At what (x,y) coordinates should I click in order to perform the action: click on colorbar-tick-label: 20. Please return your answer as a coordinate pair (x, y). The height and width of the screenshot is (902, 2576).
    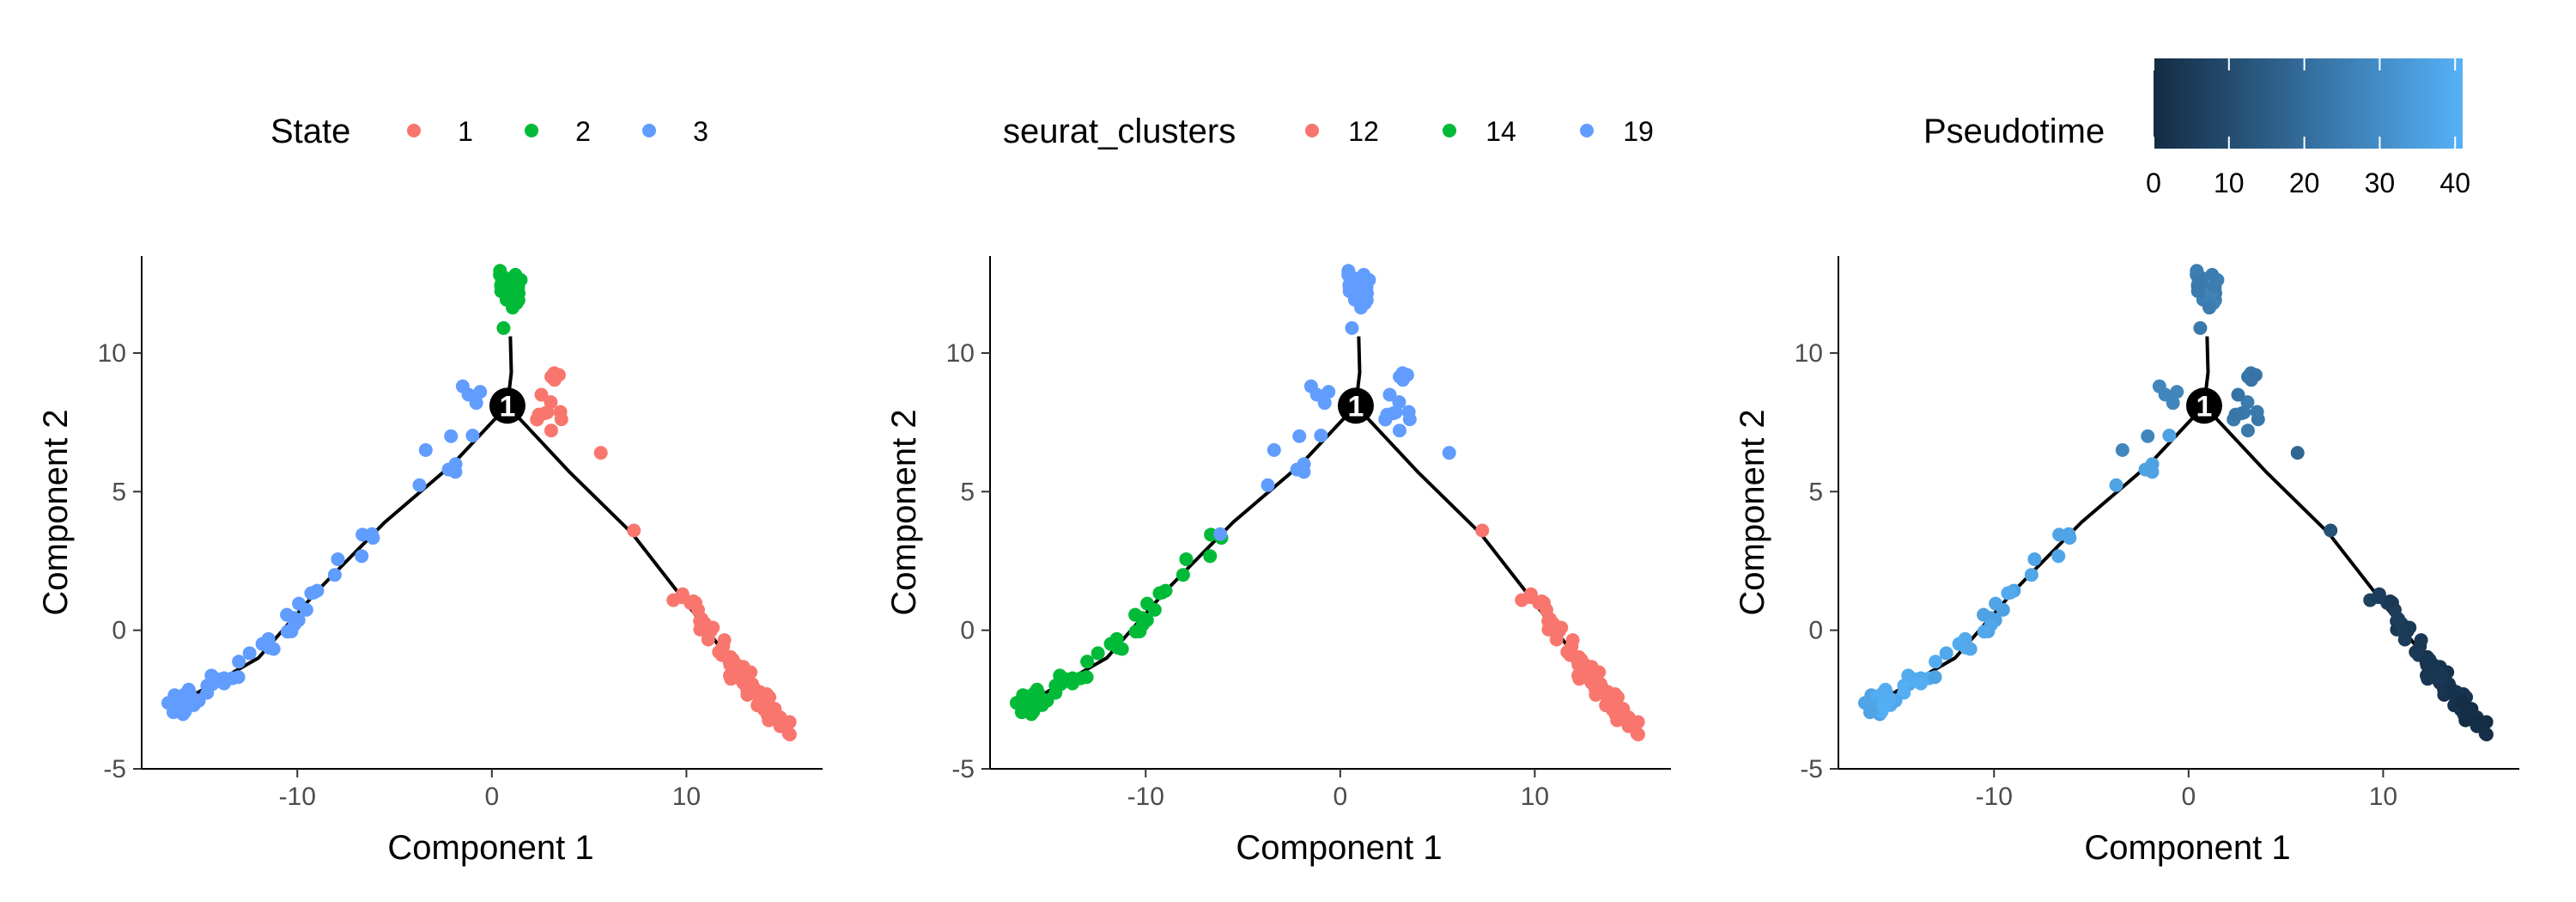
    Looking at the image, I should click on (2304, 183).